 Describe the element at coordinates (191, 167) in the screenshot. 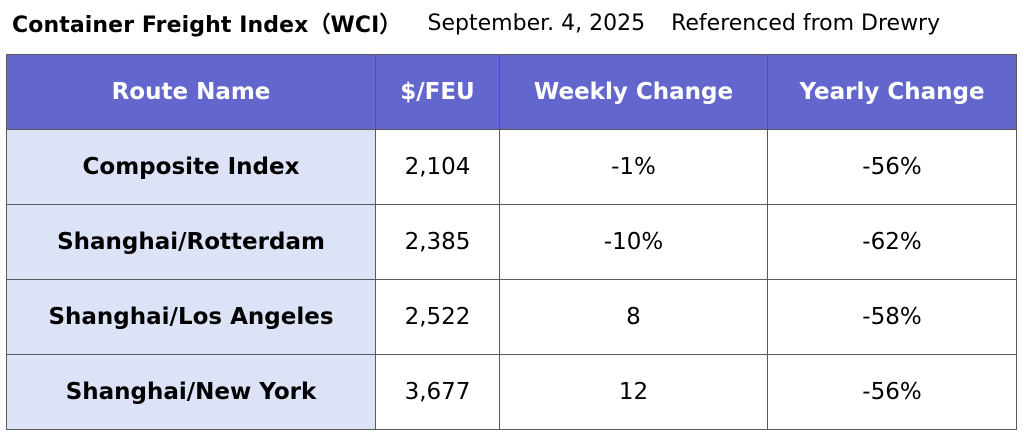

I see `route-name-cell: Composite Index` at that location.